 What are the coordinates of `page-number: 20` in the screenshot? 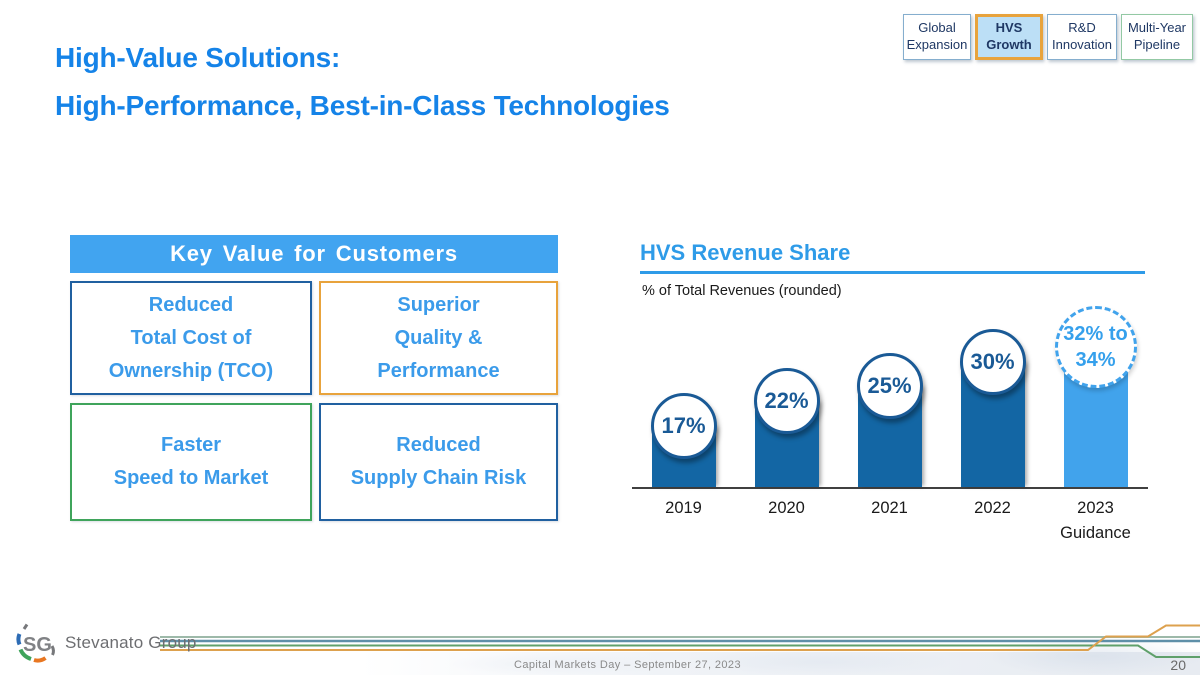 It's located at (1178, 665).